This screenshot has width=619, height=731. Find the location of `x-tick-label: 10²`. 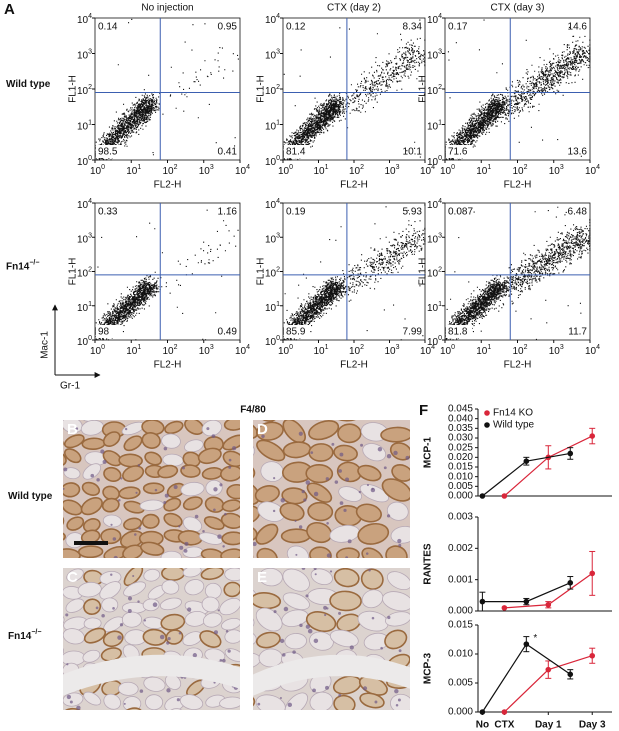

x-tick-label: 10² is located at coordinates (356, 350).